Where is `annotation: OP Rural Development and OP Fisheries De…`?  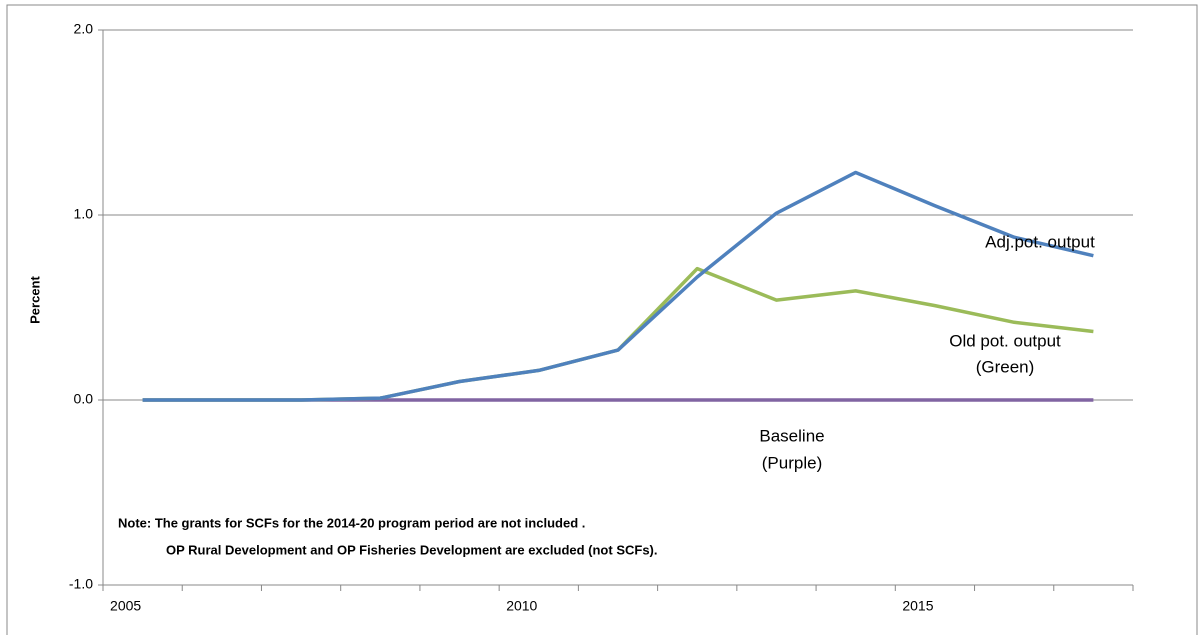 annotation: OP Rural Development and OP Fisheries De… is located at coordinates (412, 549).